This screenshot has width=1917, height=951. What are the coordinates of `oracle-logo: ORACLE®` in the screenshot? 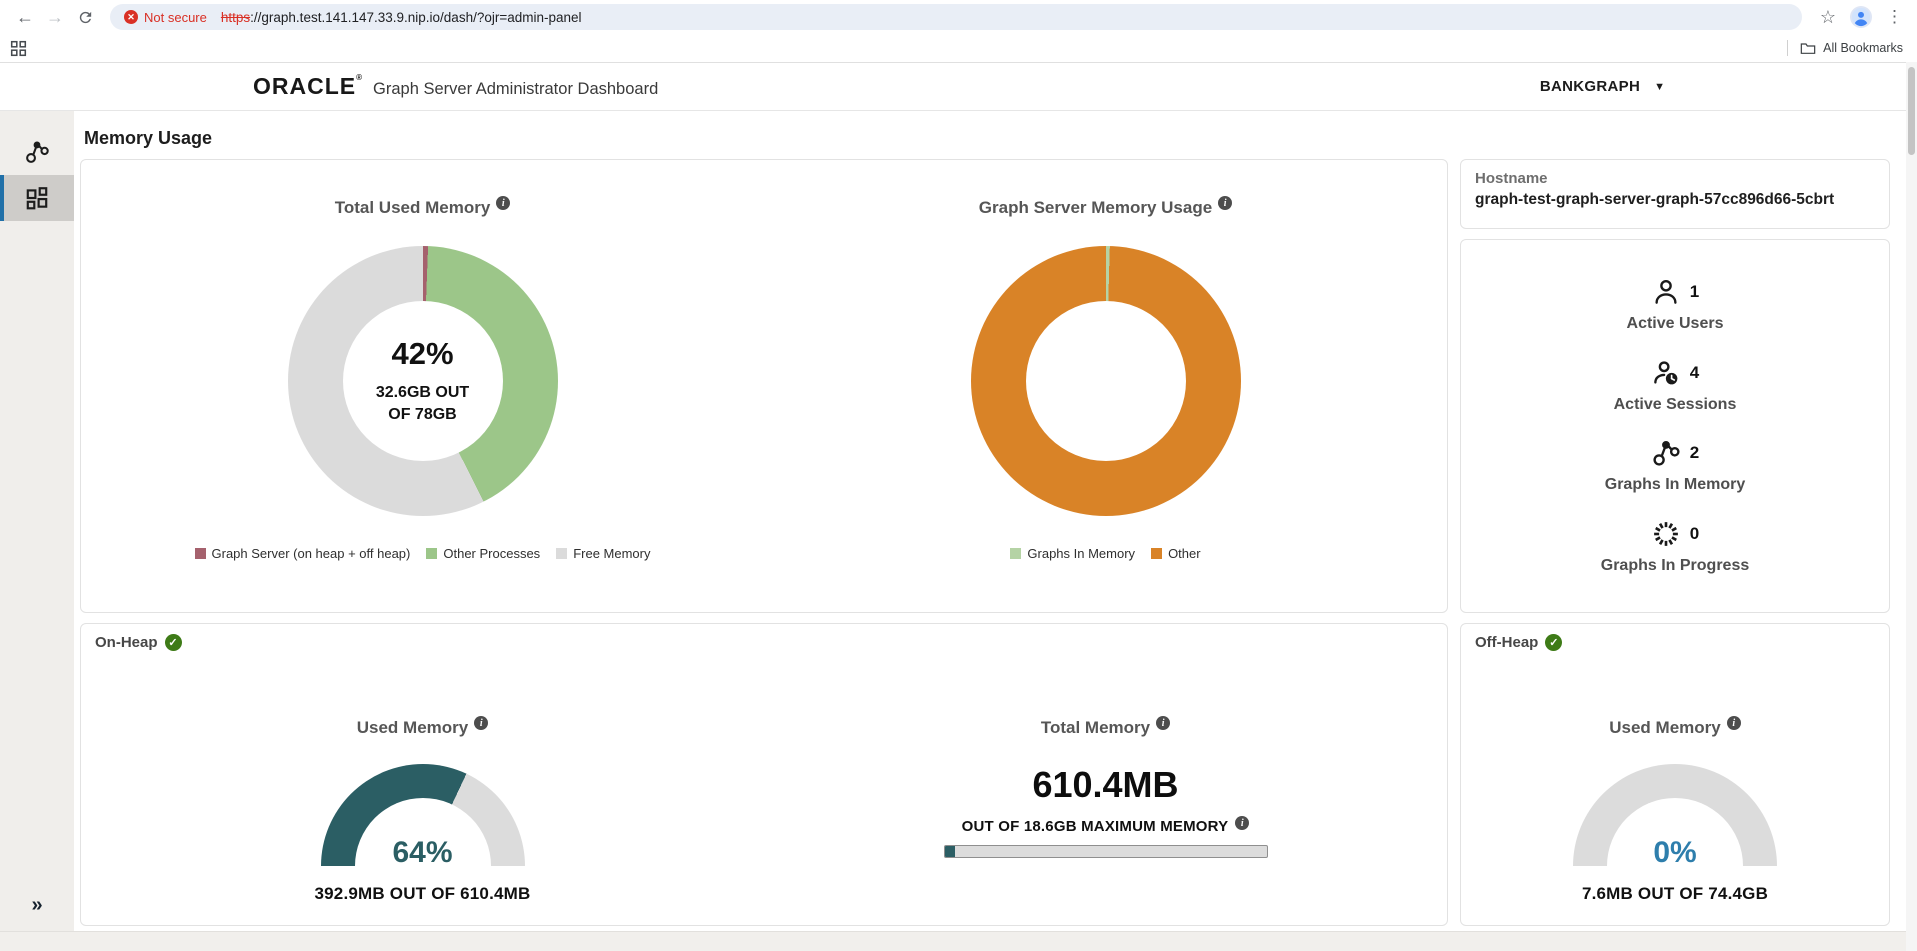 It's located at (308, 86).